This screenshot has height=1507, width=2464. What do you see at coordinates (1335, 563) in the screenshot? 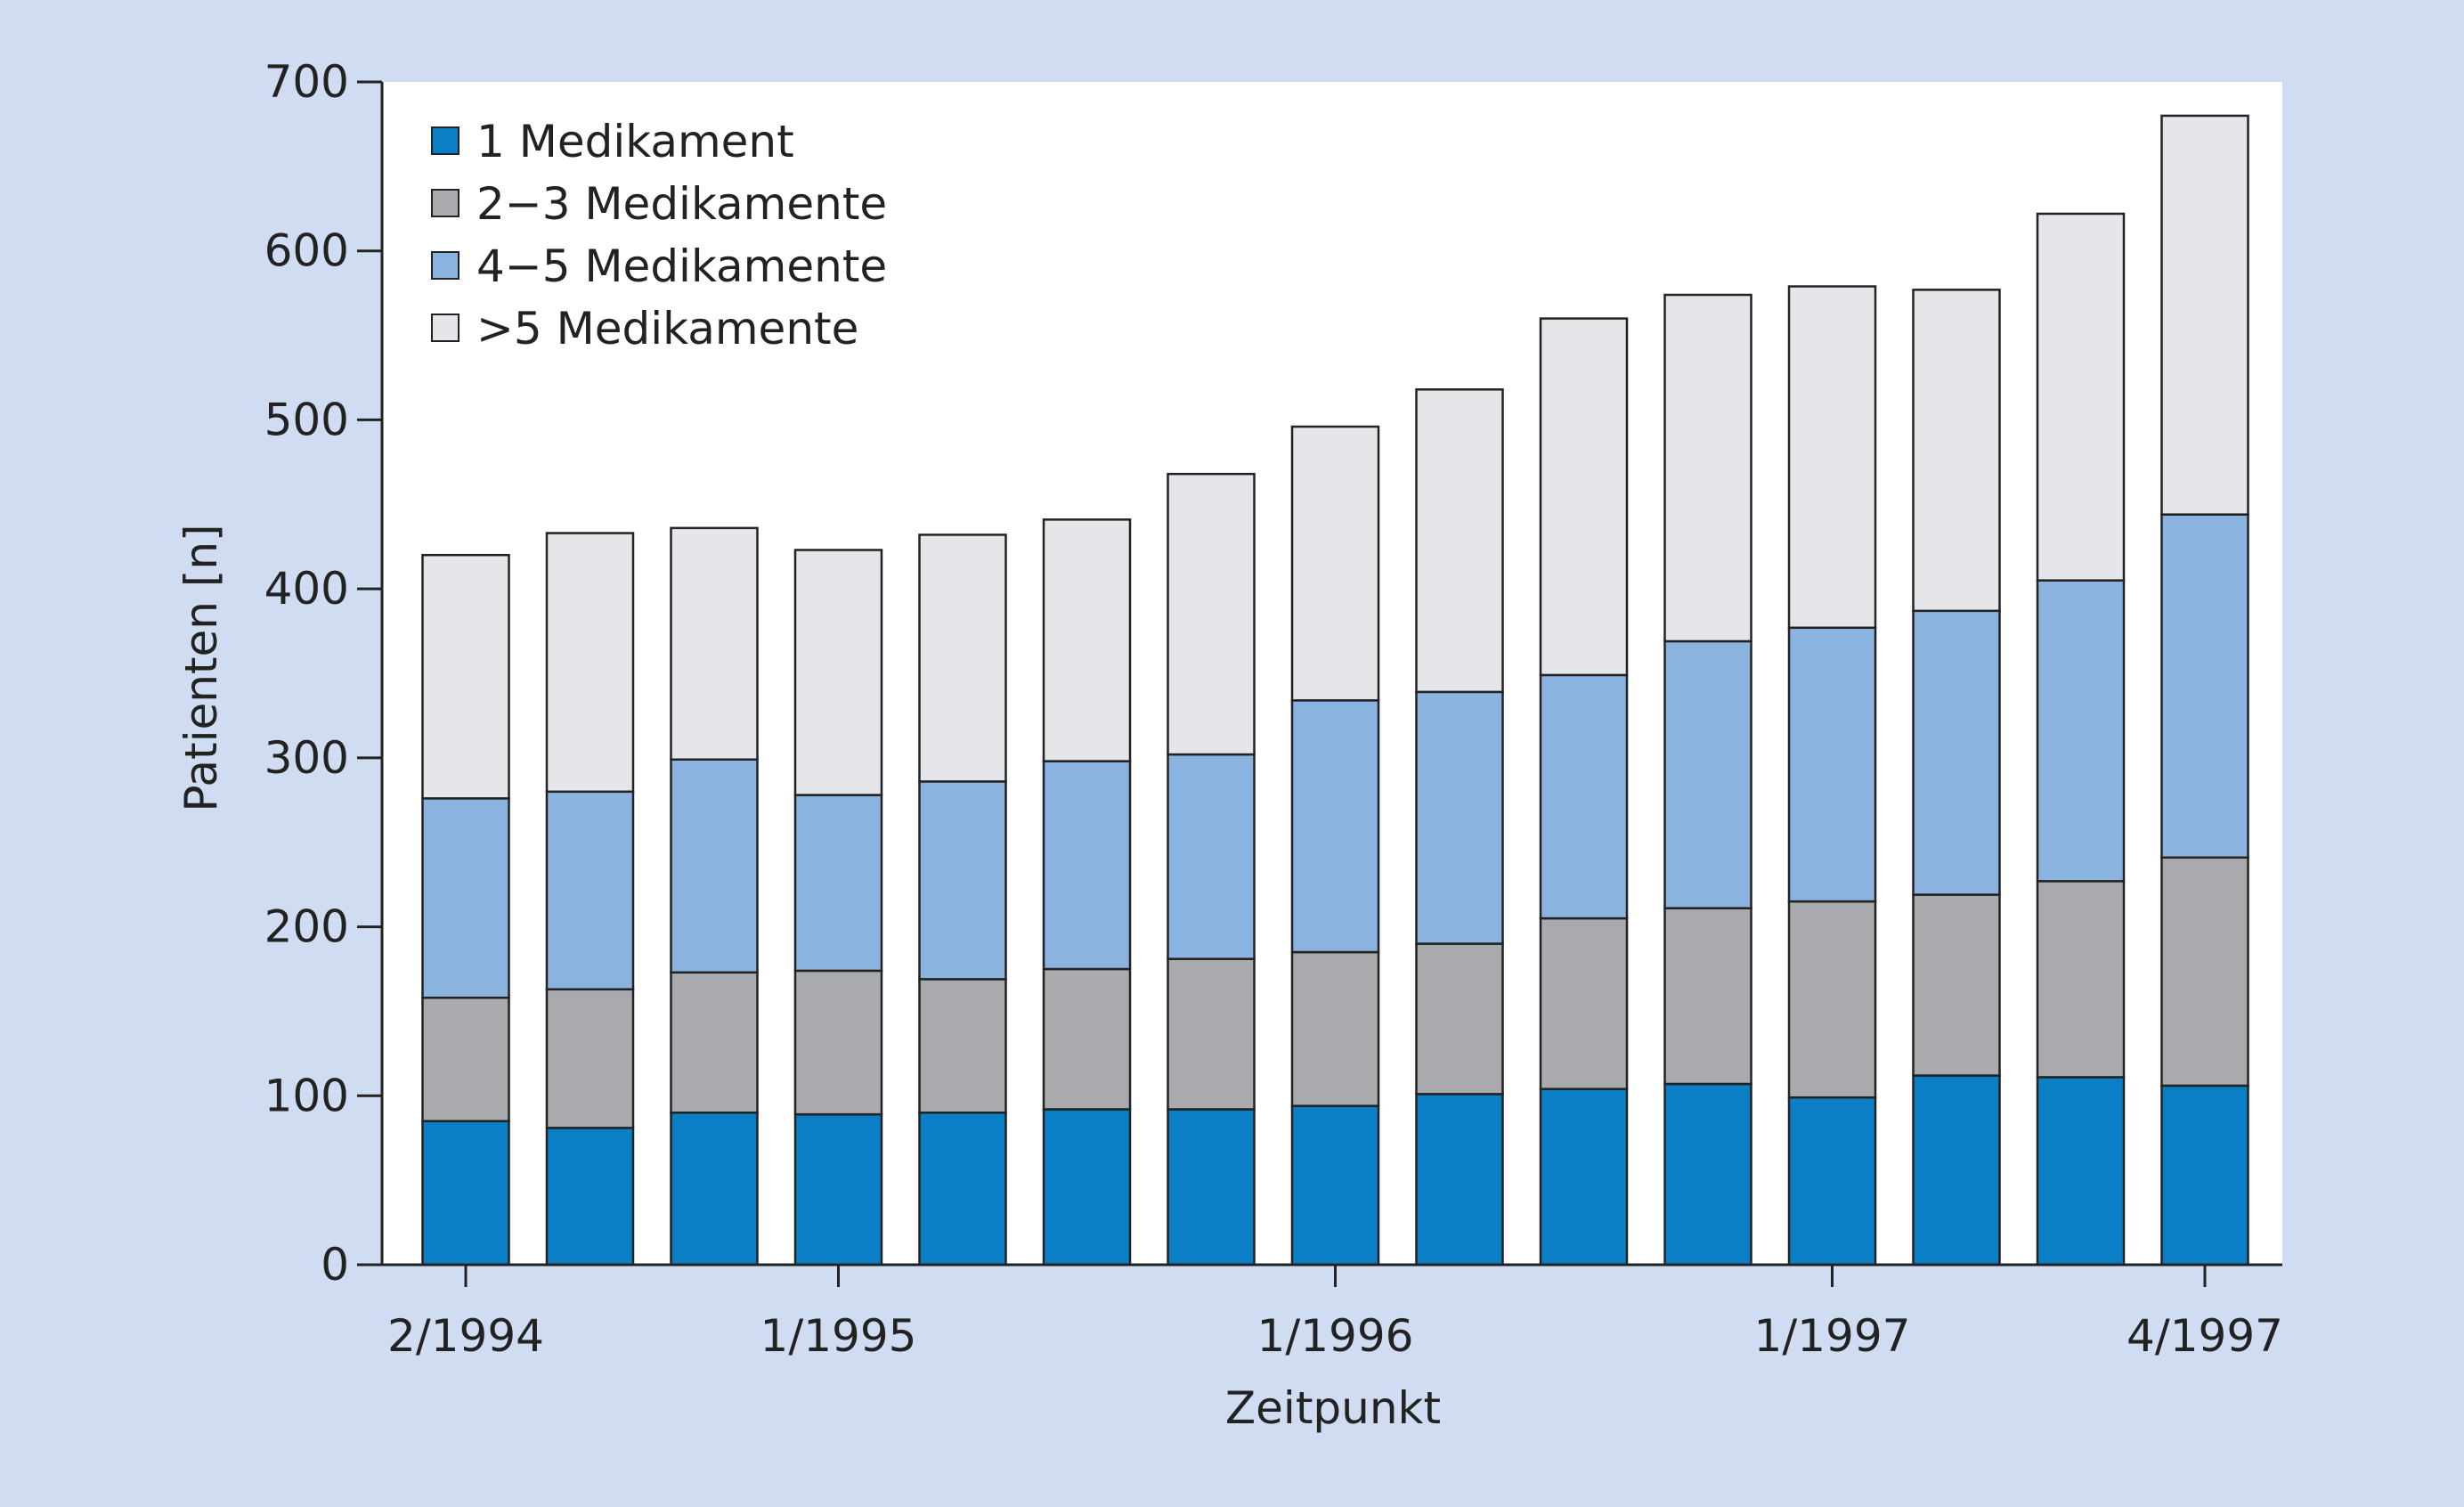
I see `bar-segment-s3-c7` at bounding box center [1335, 563].